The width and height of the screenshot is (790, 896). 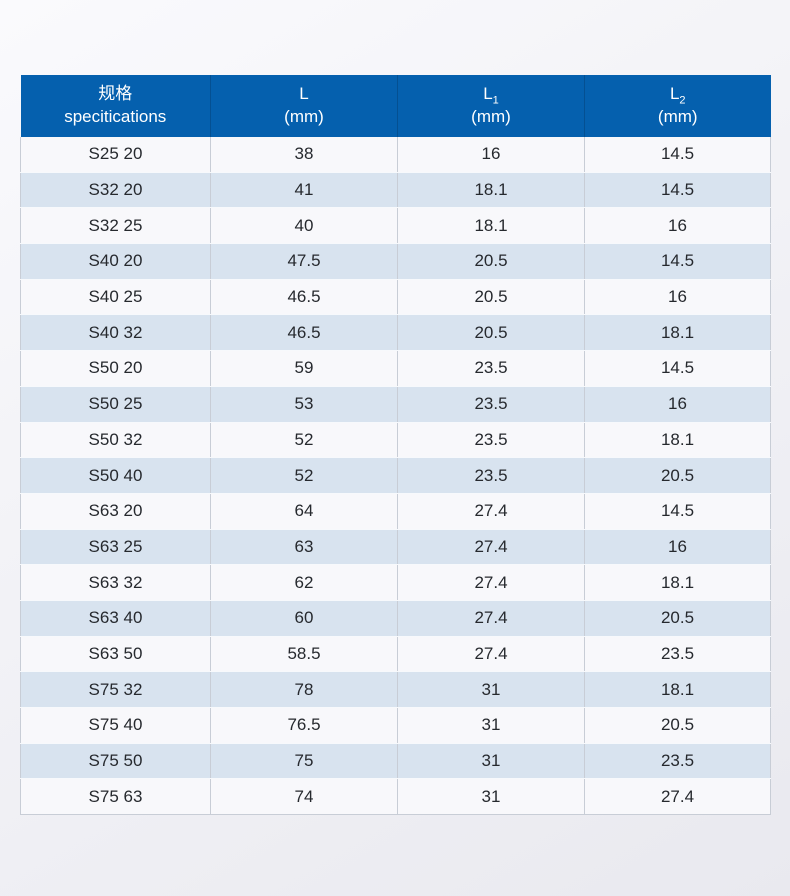 I want to click on col-header-l-unit: (mm), so click(x=304, y=116).